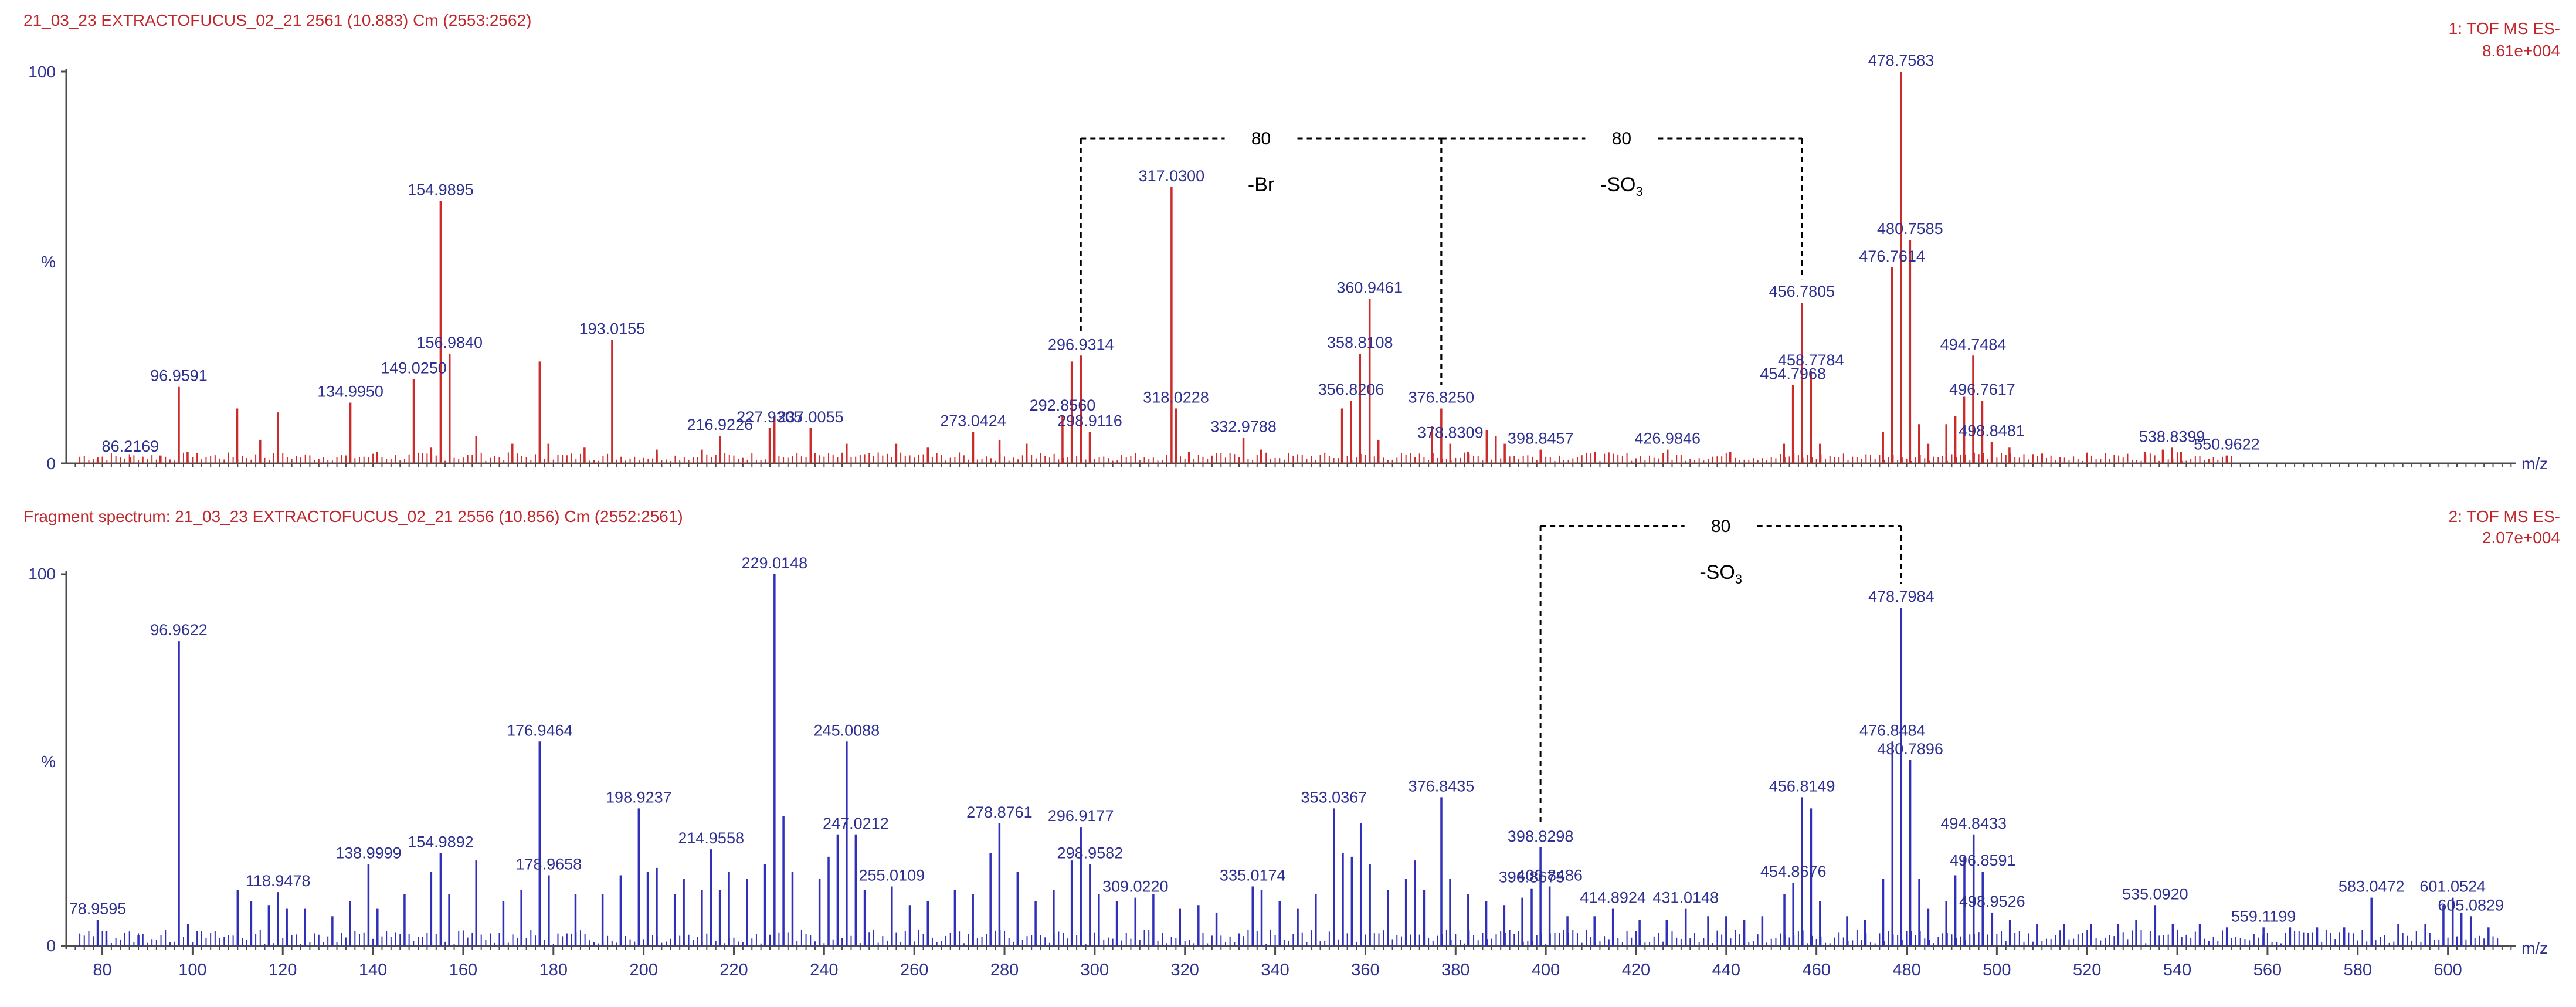  Describe the element at coordinates (2155, 894) in the screenshot. I see `peak-label: 535.0920` at that location.